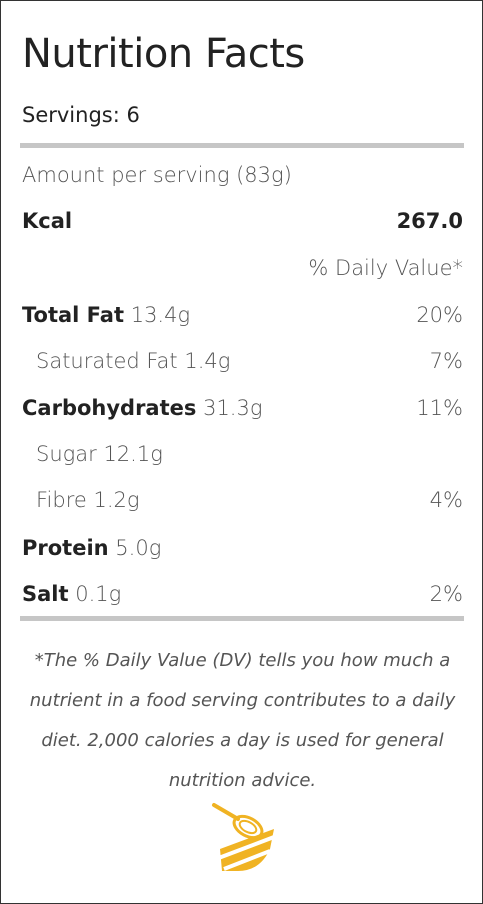 This screenshot has height=904, width=483. Describe the element at coordinates (163, 54) in the screenshot. I see `page-title: Nutrition Facts` at that location.